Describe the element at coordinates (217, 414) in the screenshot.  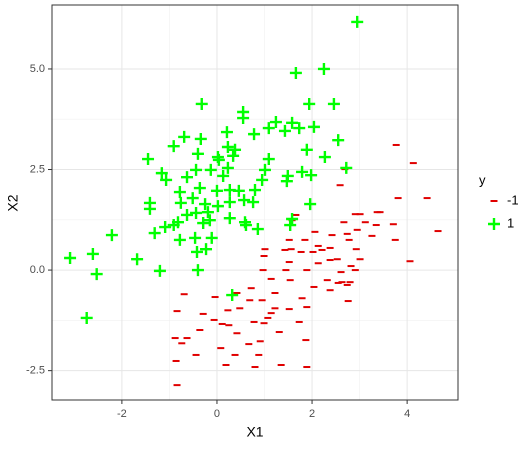
I see `x-tick-label: 0` at that location.